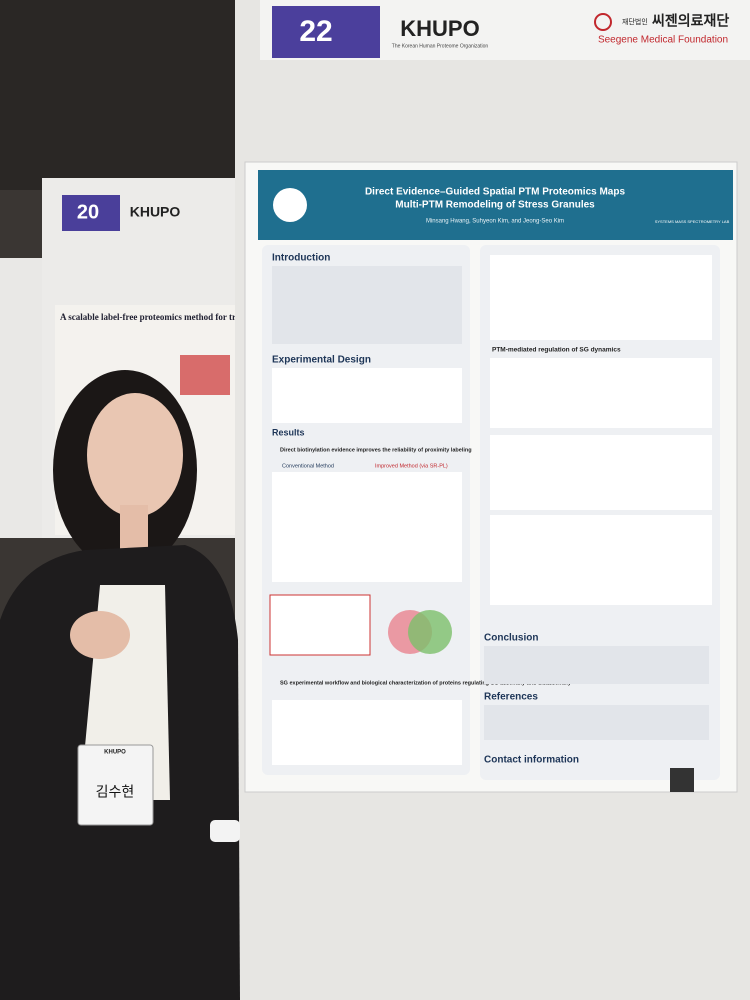  I want to click on section-heading: Contact information, so click(531, 760).